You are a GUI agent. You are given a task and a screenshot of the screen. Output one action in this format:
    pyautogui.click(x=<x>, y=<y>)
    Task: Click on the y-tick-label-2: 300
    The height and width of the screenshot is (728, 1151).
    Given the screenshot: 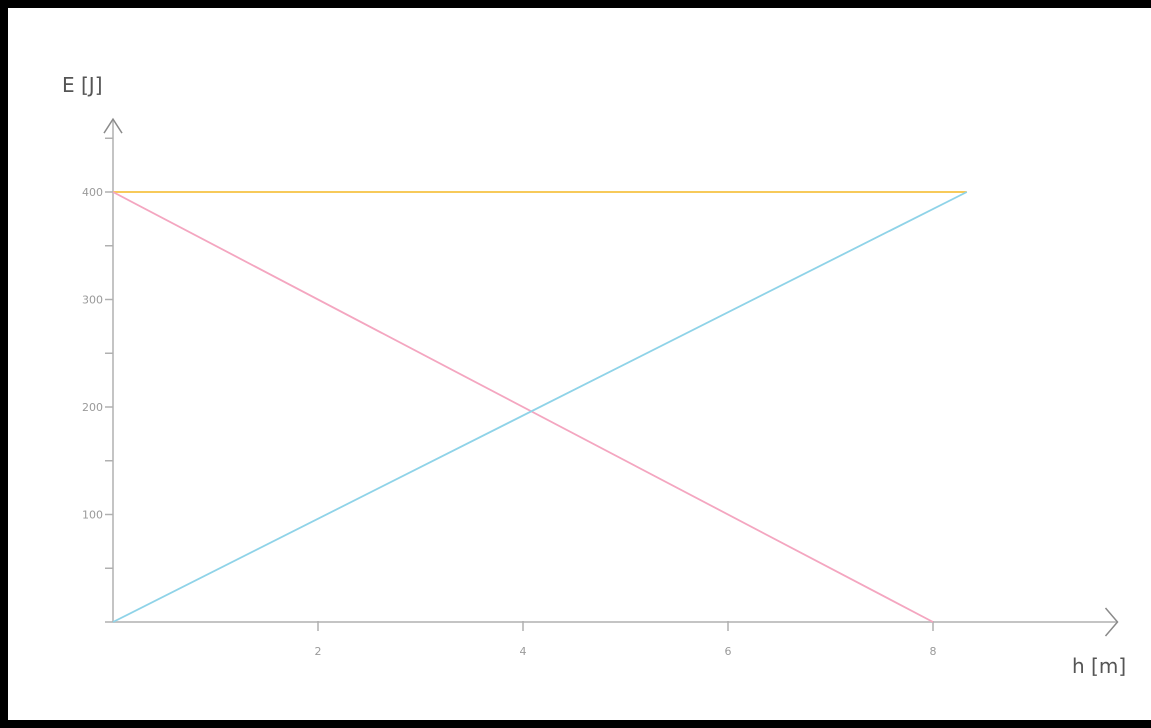 What is the action you would take?
    pyautogui.click(x=92, y=300)
    